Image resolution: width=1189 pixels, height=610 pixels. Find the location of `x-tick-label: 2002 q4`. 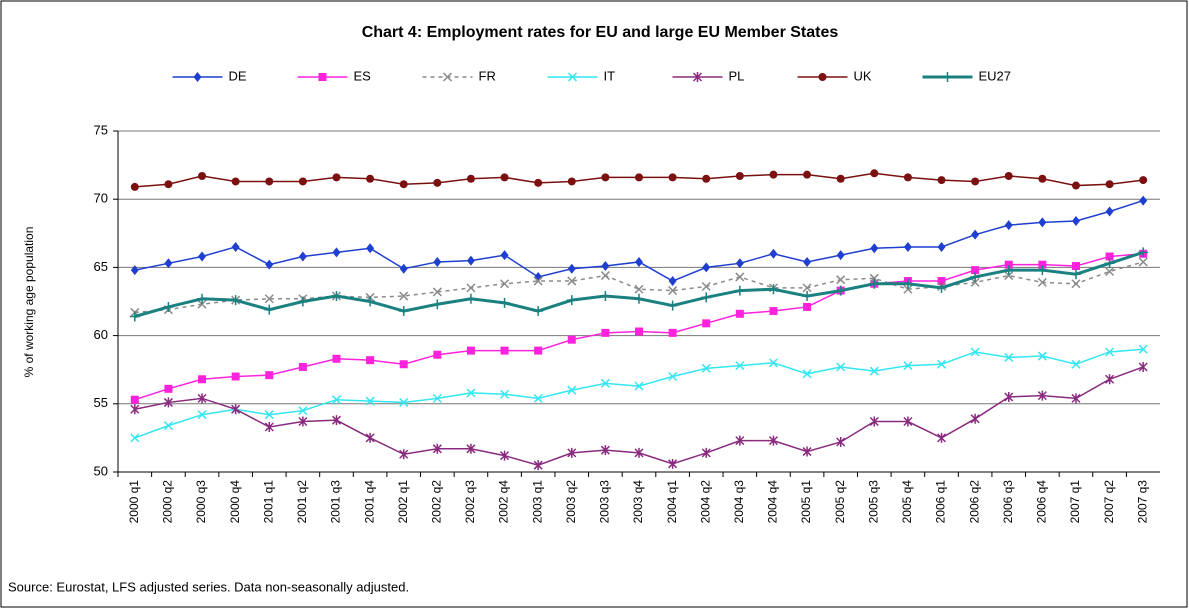

x-tick-label: 2002 q4 is located at coordinates (504, 502).